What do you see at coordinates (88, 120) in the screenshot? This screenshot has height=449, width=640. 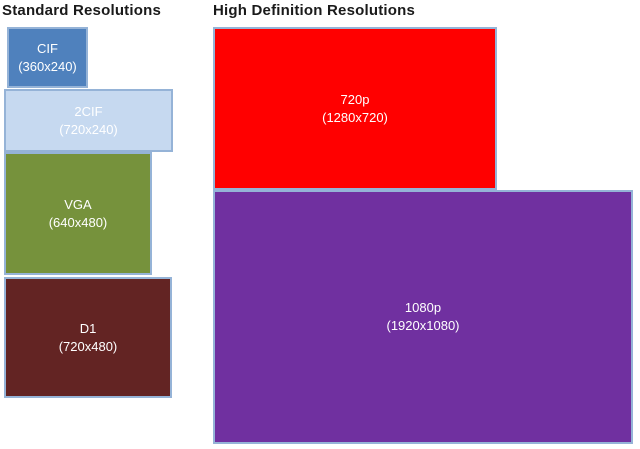 I see `resolution-box-2cif: 2CIF (720x240)` at bounding box center [88, 120].